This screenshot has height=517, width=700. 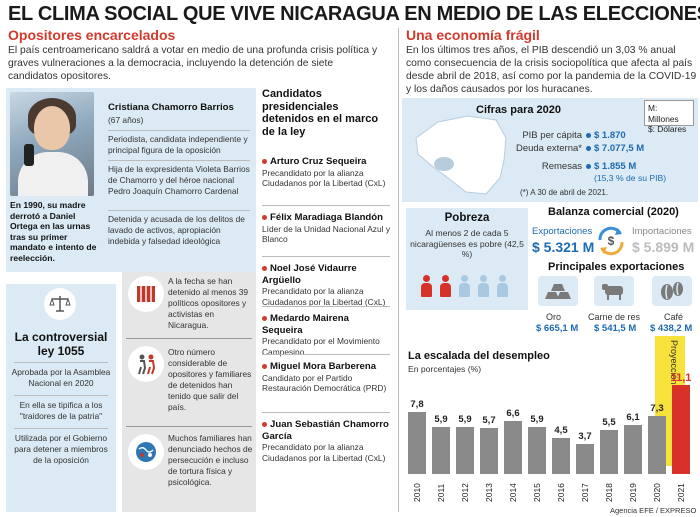 I want to click on bar-value-label: 5,7, so click(x=489, y=421).